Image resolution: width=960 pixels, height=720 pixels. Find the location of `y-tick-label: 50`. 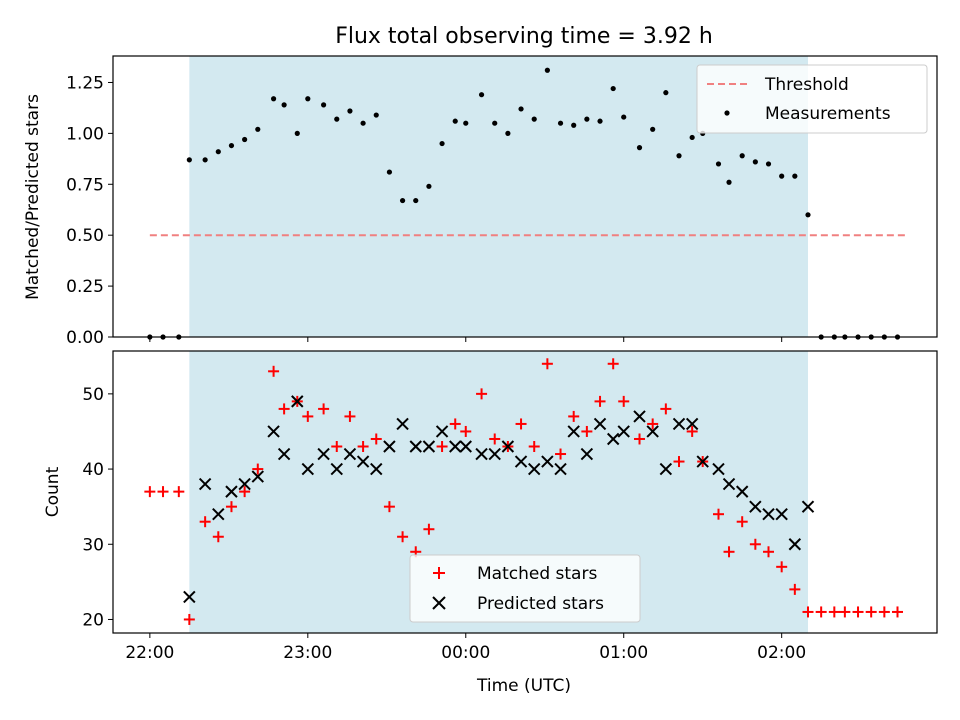

y-tick-label: 50 is located at coordinates (93, 395).